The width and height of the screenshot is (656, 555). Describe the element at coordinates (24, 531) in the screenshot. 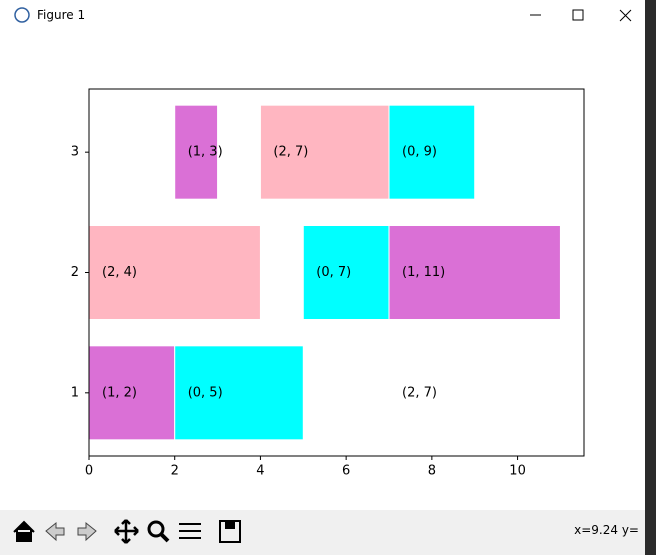

I see `home-button` at that location.